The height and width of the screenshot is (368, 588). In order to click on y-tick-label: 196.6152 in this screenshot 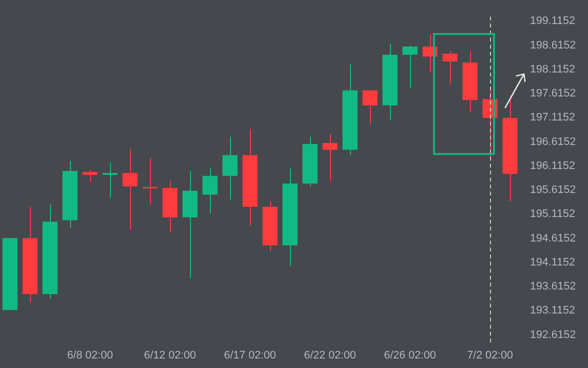, I will do `click(553, 142)`.